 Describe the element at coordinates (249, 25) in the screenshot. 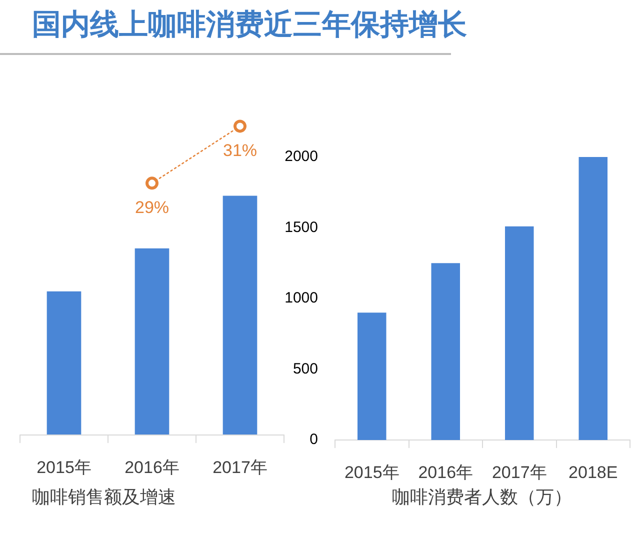

I see `text: 国内线上咖啡消费近三年保持增长` at that location.